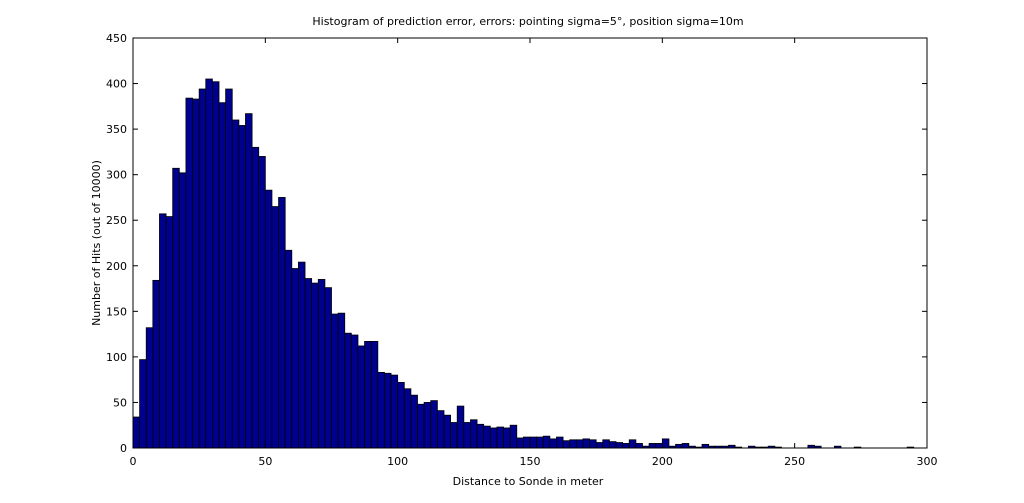  Describe the element at coordinates (397, 461) in the screenshot. I see `x-tick-label: 100` at that location.